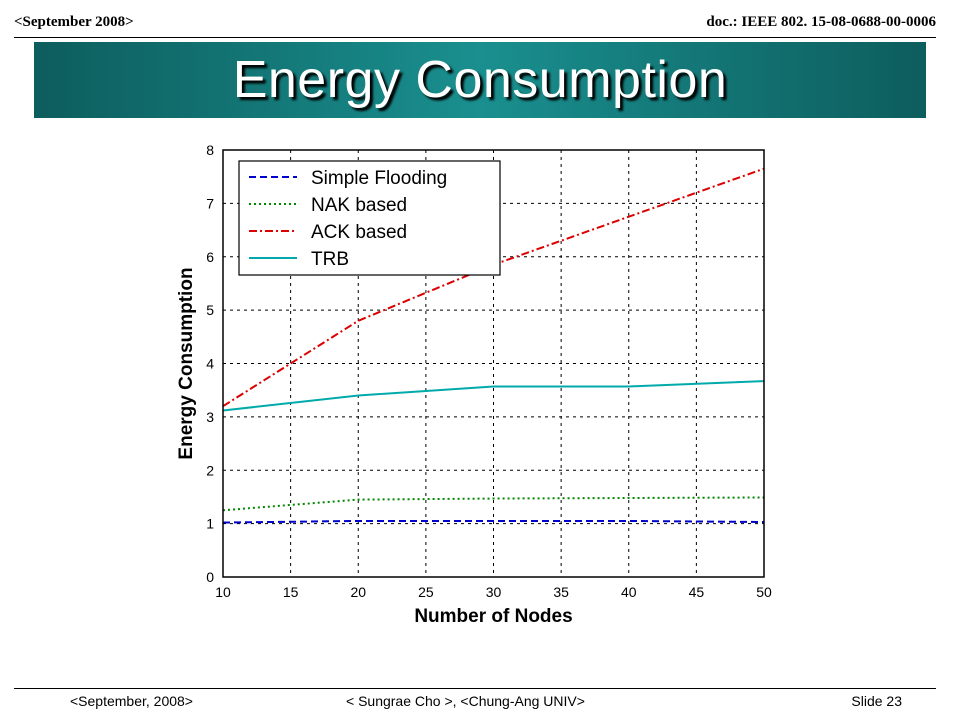 This screenshot has height=720, width=960. Describe the element at coordinates (74, 22) in the screenshot. I see `header-date: <September 2008>` at that location.